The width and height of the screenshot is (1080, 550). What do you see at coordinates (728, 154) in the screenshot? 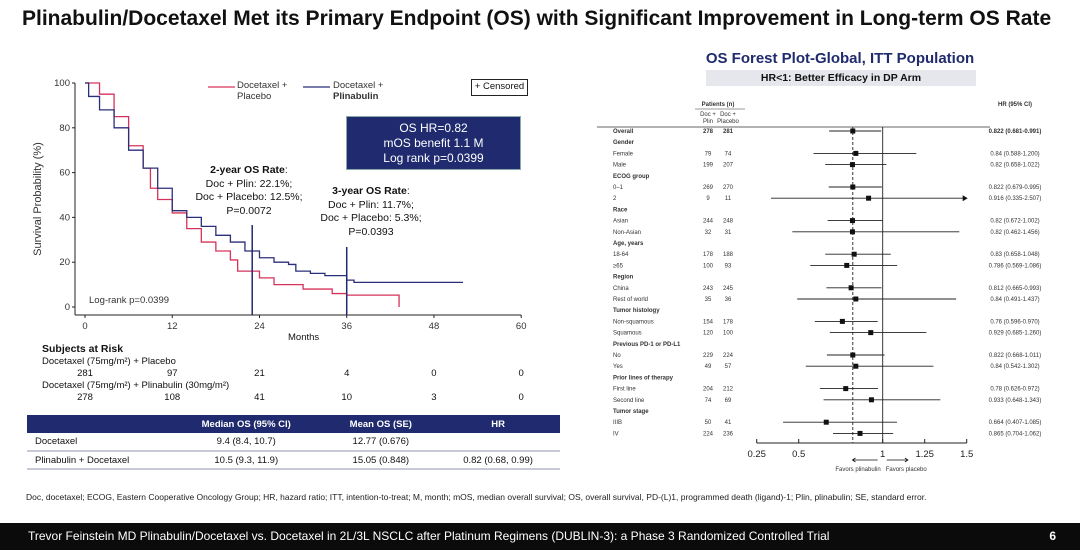
I see `n-placebo: 74` at bounding box center [728, 154].